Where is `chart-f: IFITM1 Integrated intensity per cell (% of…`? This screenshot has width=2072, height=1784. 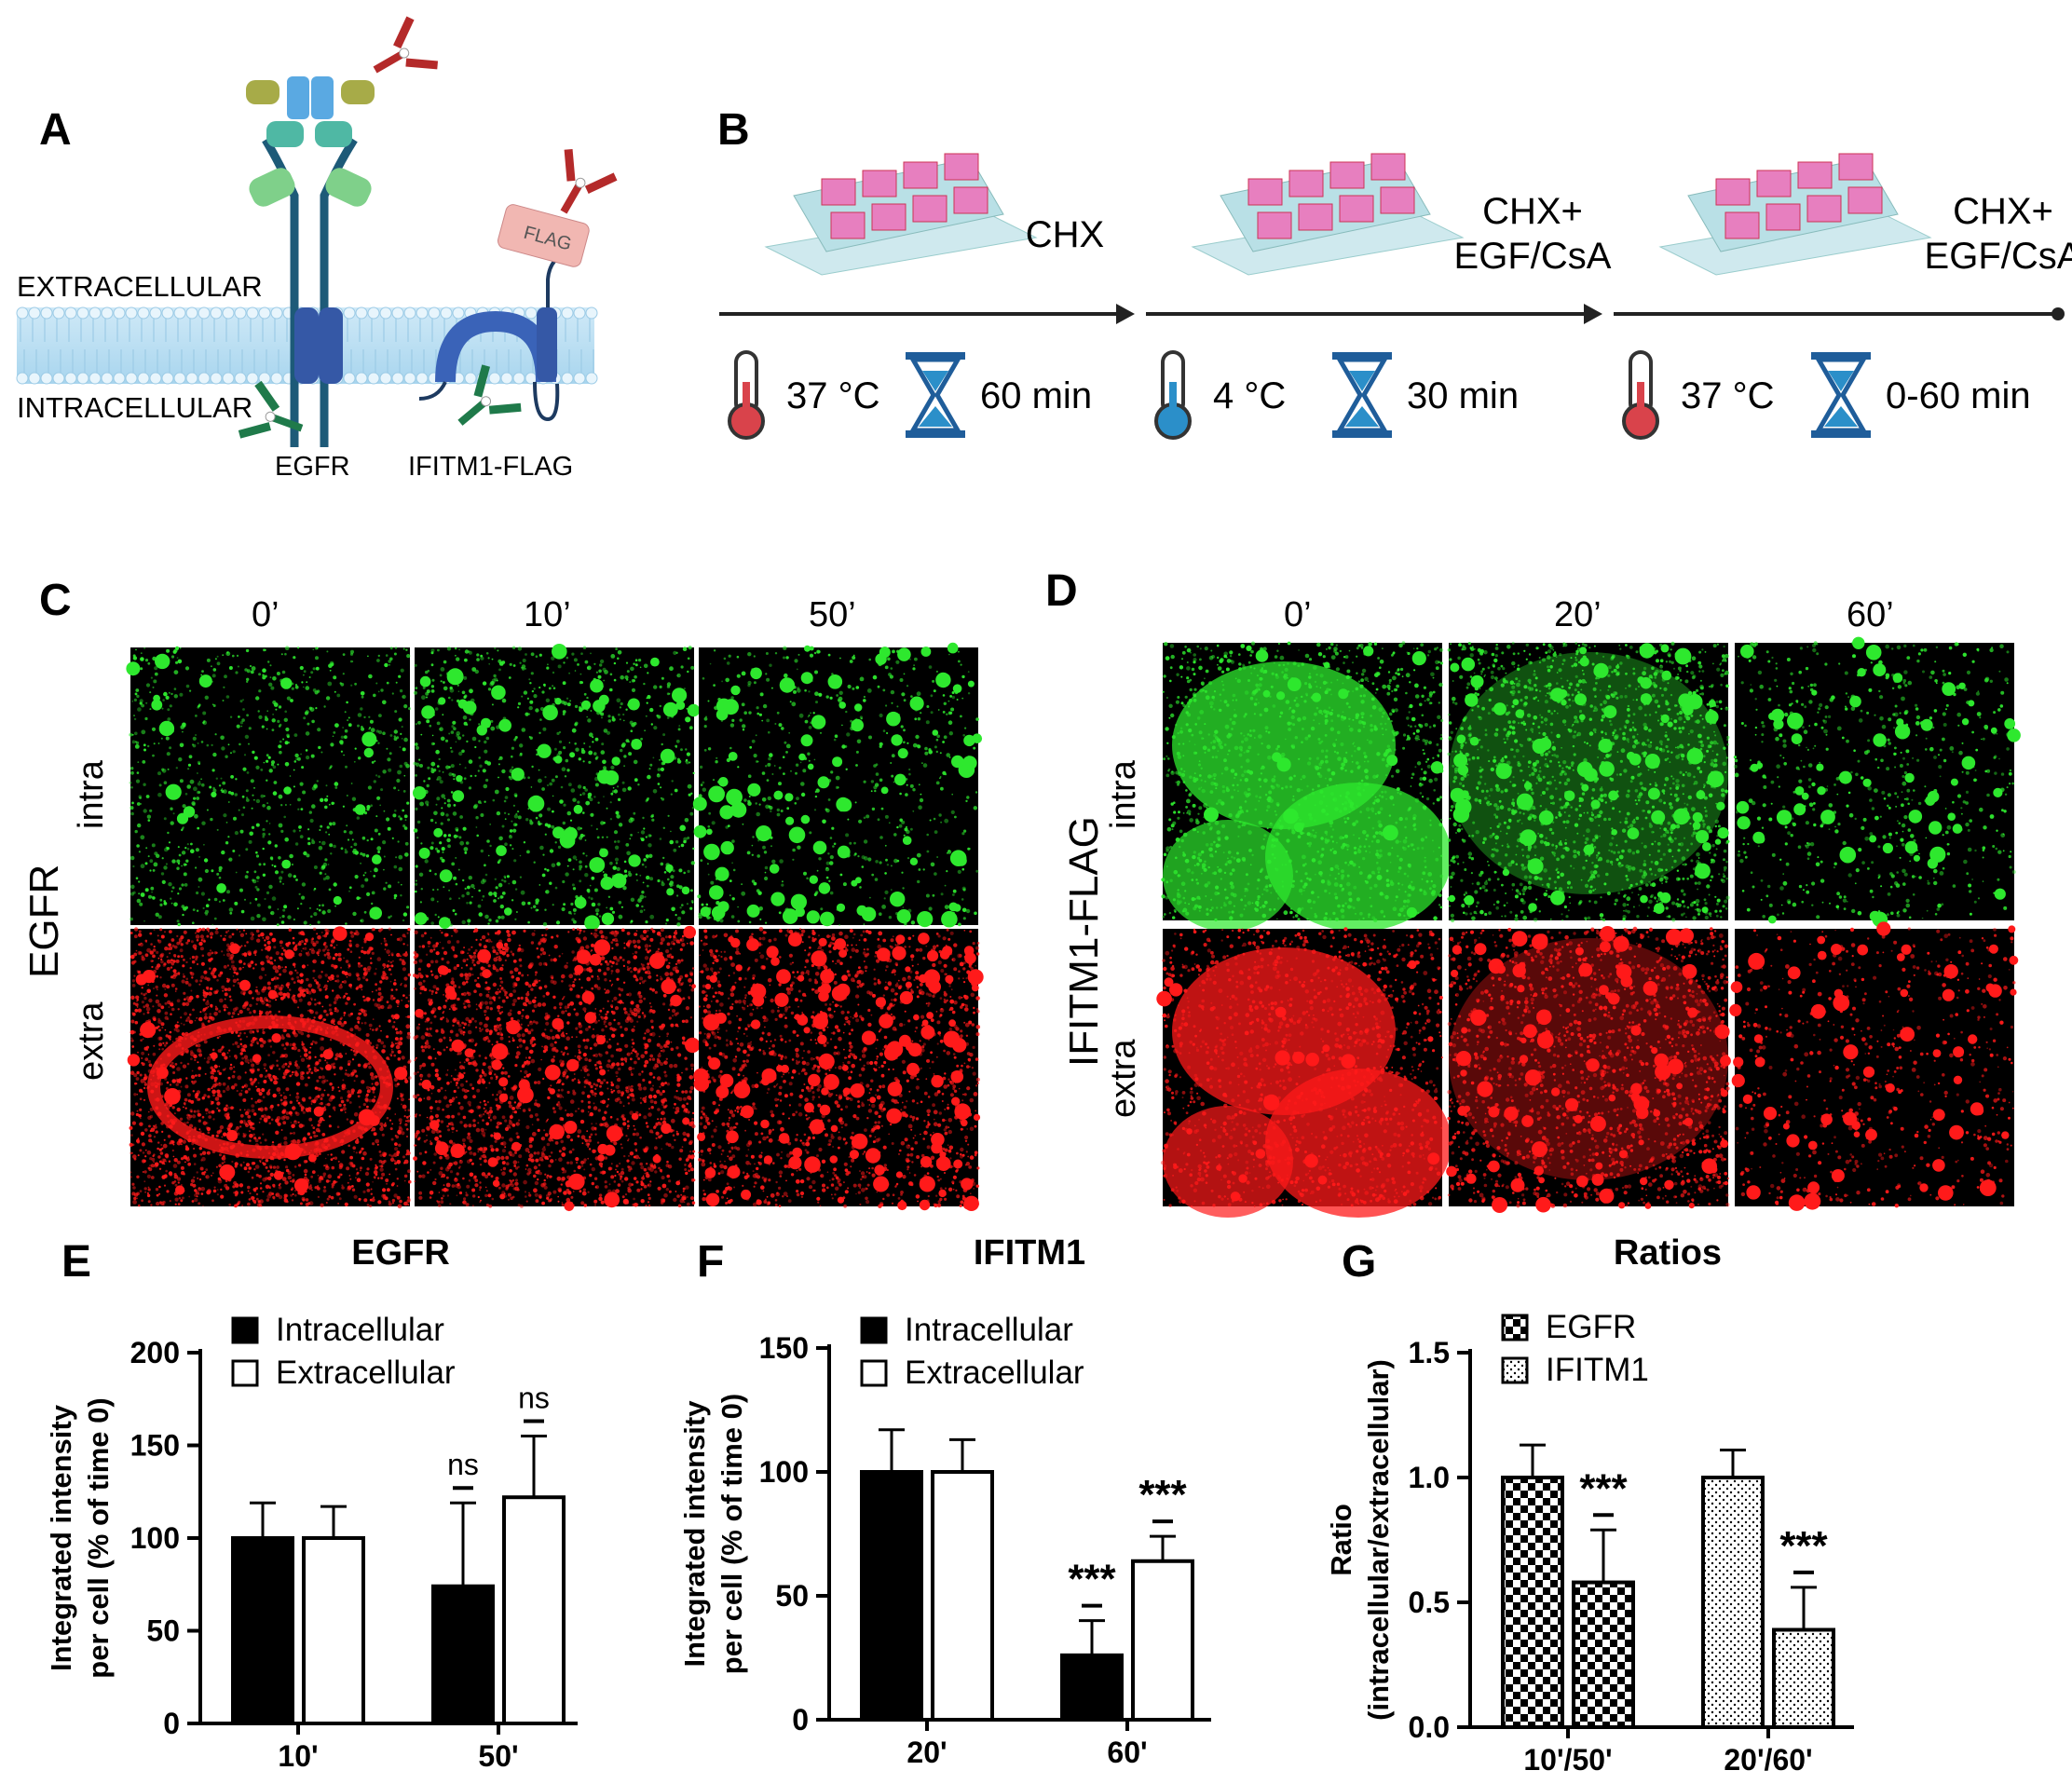
chart-f: IFITM1 Integrated intensity per cell (% of… is located at coordinates (944, 1501).